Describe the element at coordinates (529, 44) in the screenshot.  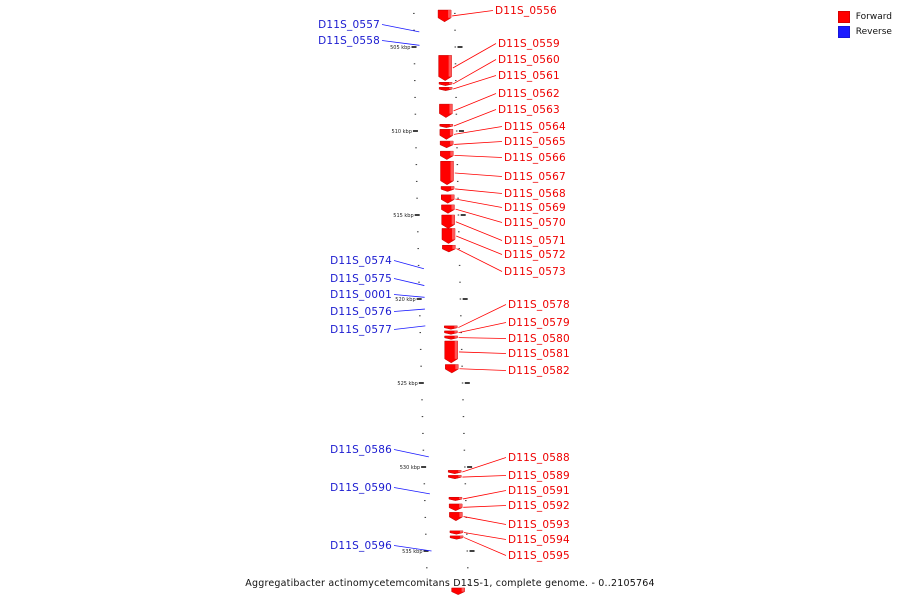
I see `forward-gene-label: D11S_0559` at that location.